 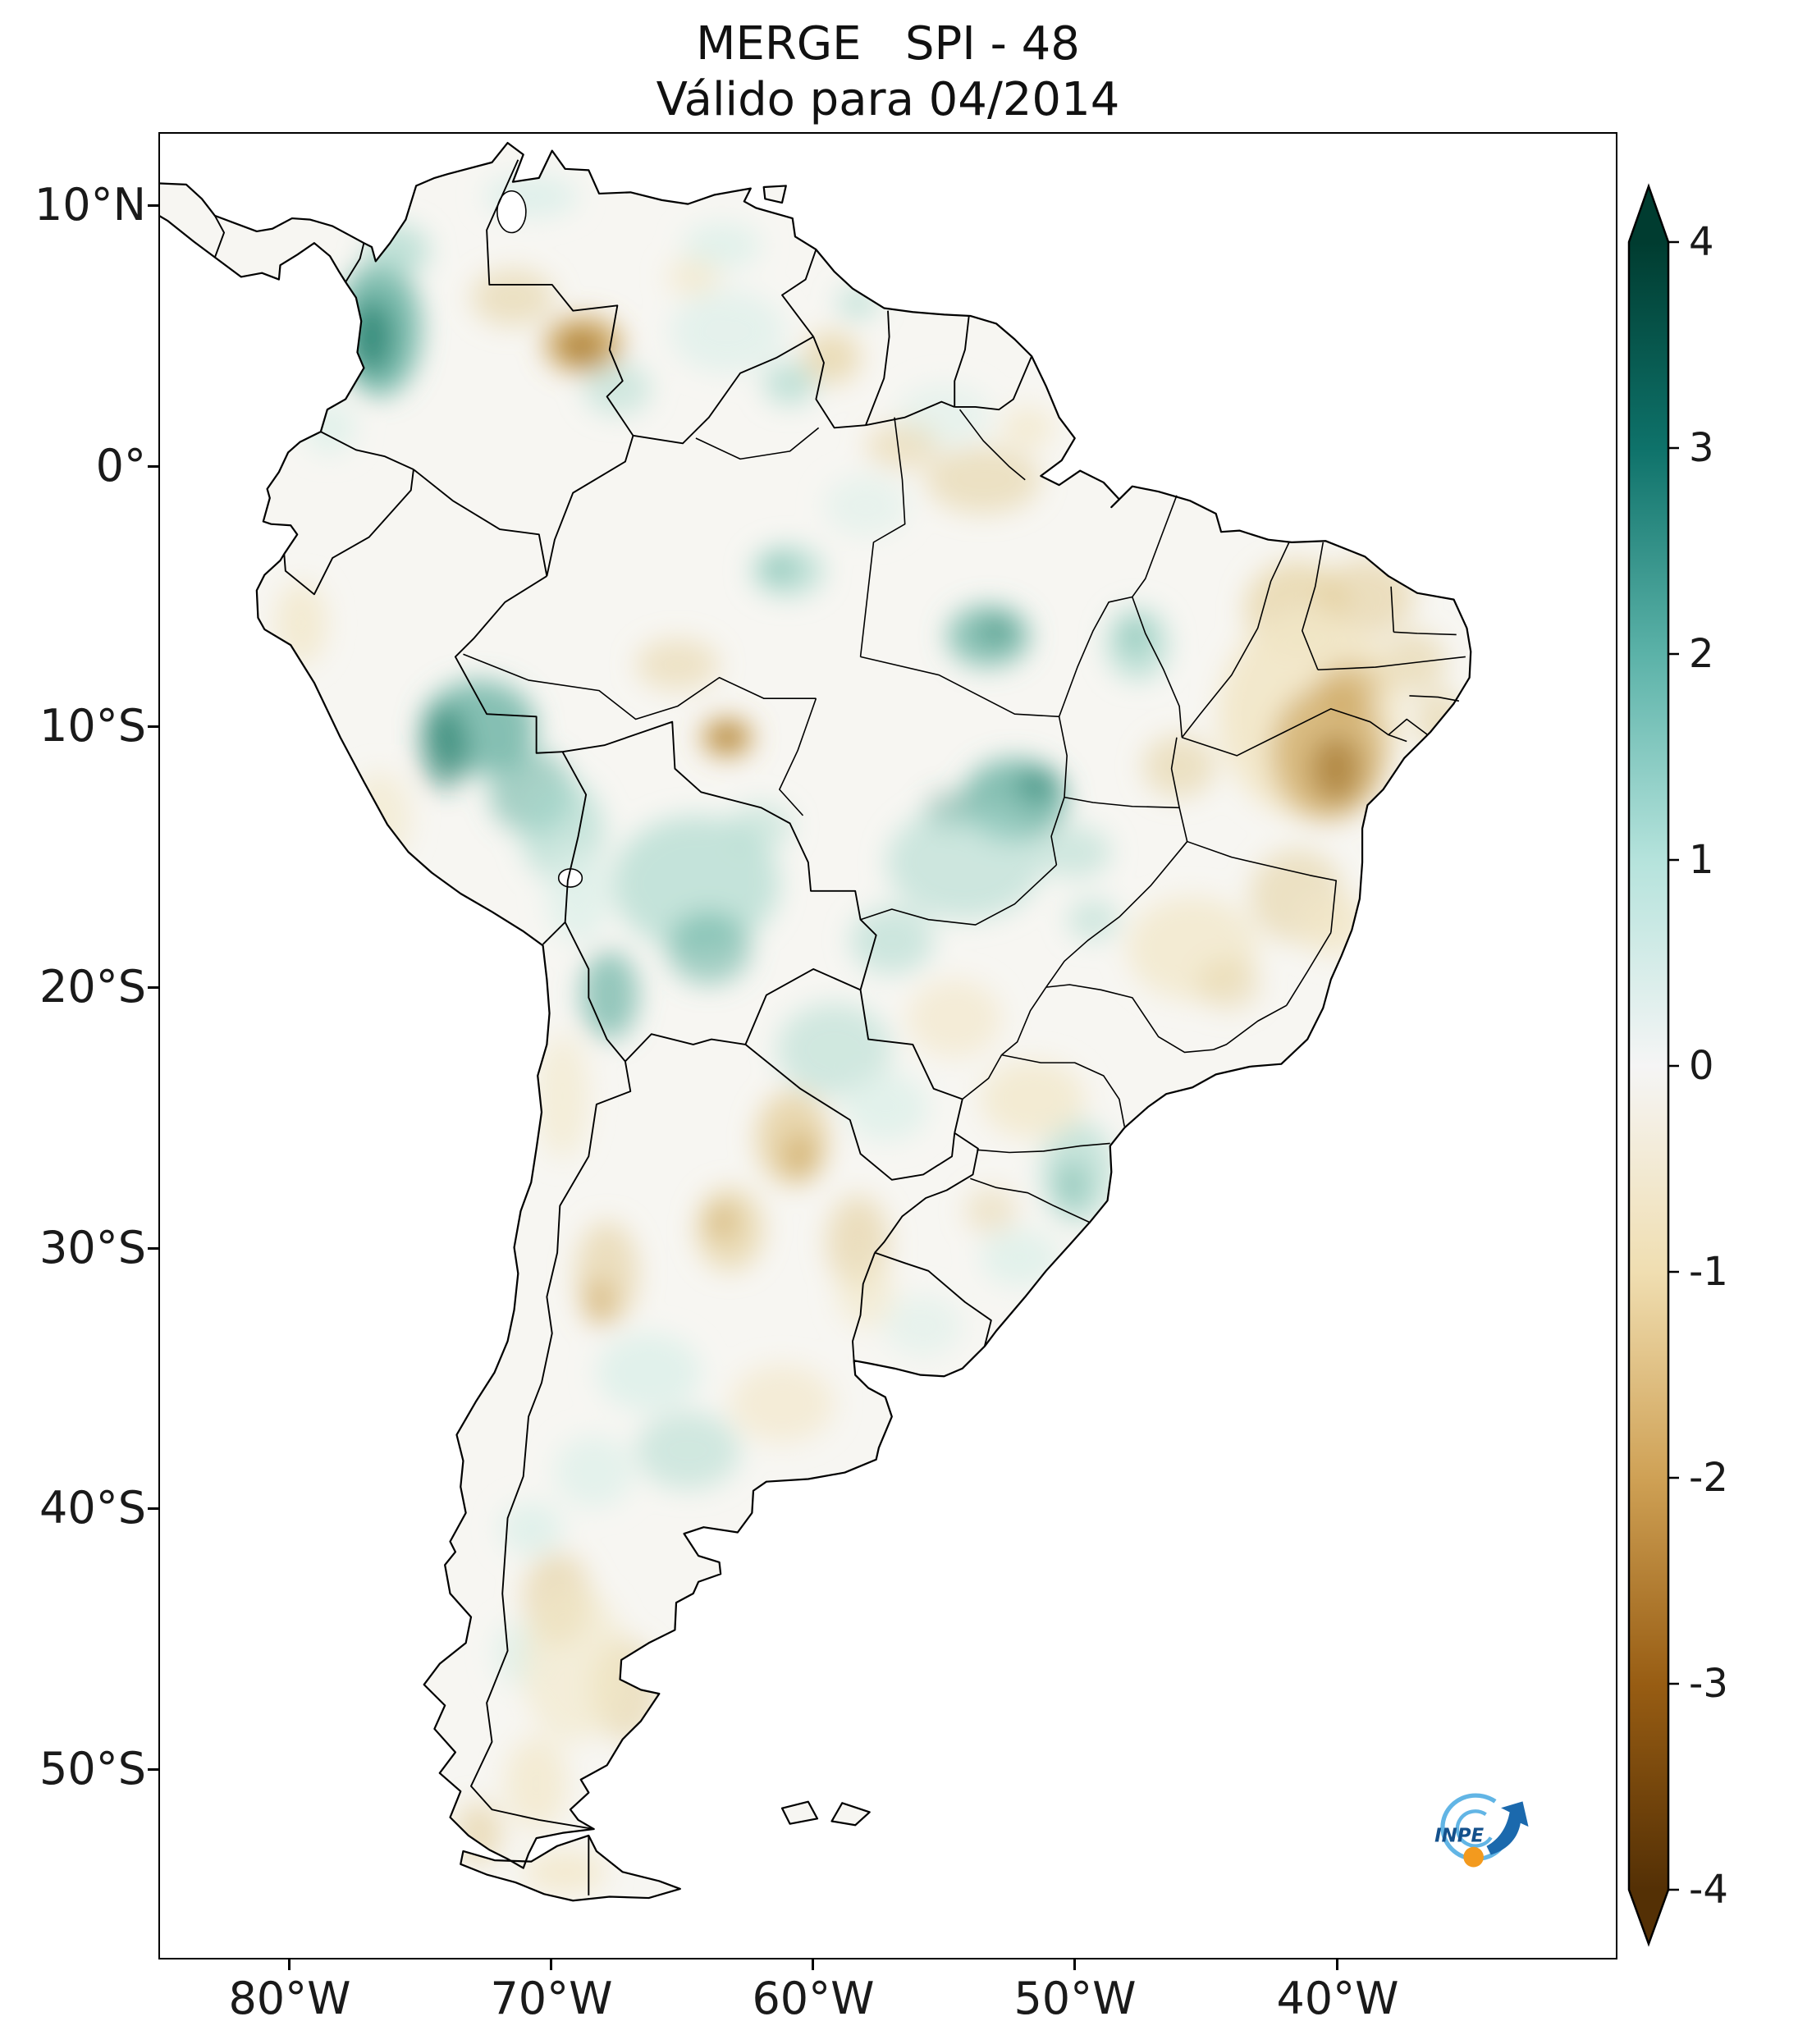 I want to click on colorbar-graphic: 4 3 2 1 0 -1 -2 -3 -4, so click(x=1677, y=1065).